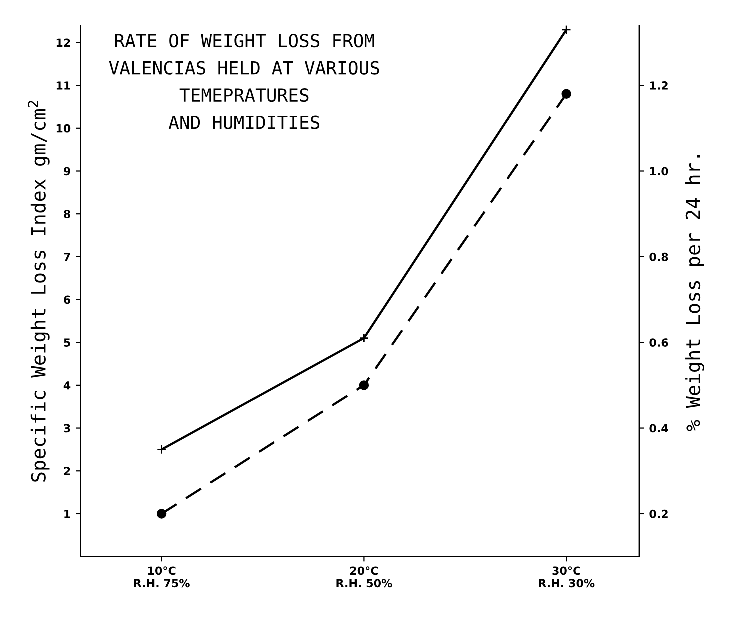  What do you see at coordinates (63, 42) in the screenshot?
I see `y-tick-label: 12` at bounding box center [63, 42].